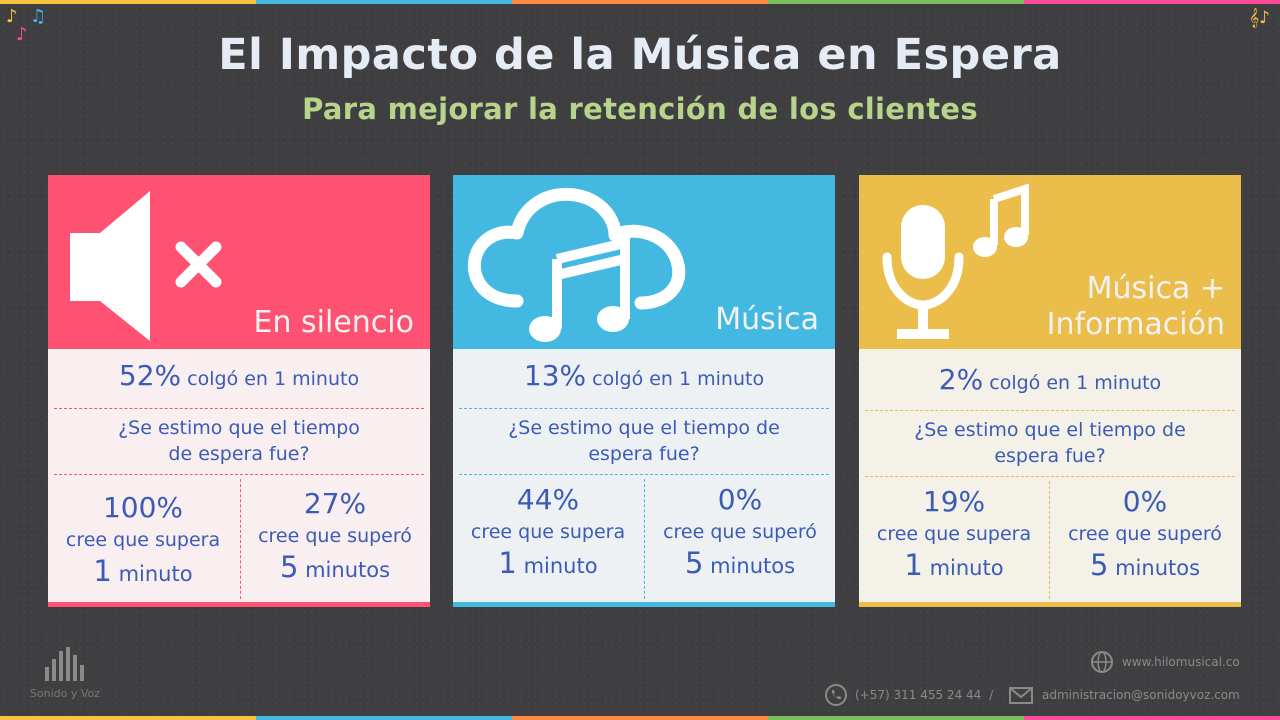 This screenshot has height=720, width=1280. I want to click on globe-icon, so click(1102, 662).